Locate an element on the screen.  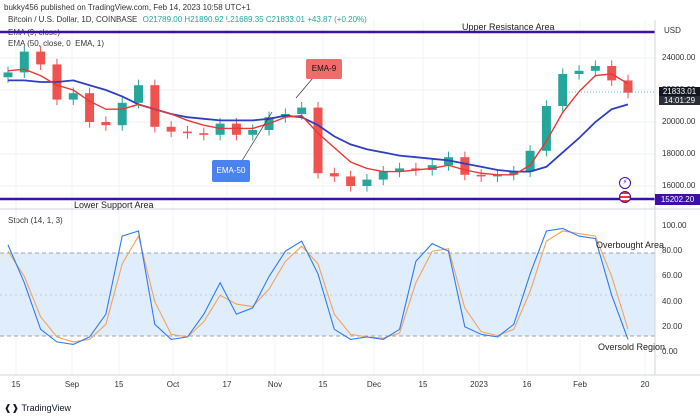
last-price-label: 21833.01 is located at coordinates (679, 91).